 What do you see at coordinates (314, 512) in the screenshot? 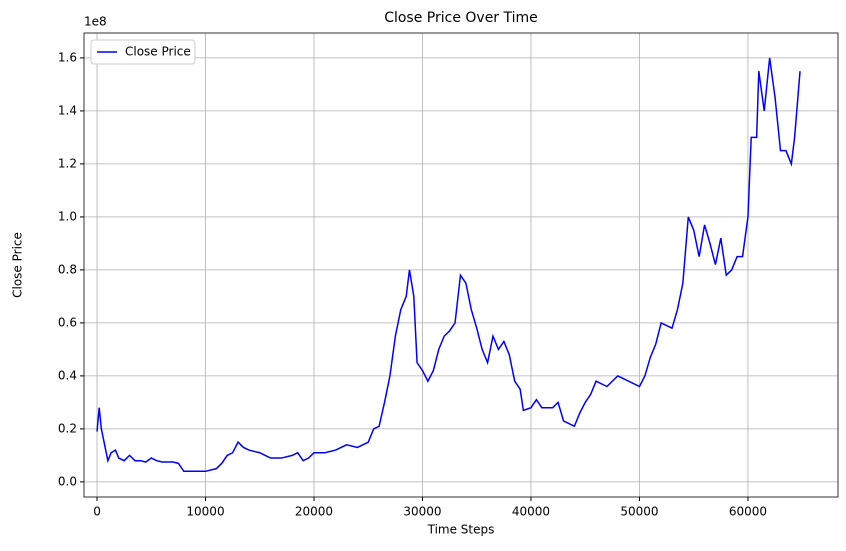
I see `x-tick-label: 20000` at bounding box center [314, 512].